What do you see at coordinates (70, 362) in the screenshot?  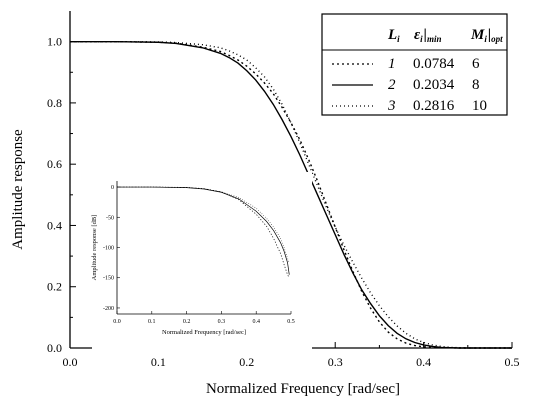 I see `x-tick-label: 0.0` at bounding box center [70, 362].